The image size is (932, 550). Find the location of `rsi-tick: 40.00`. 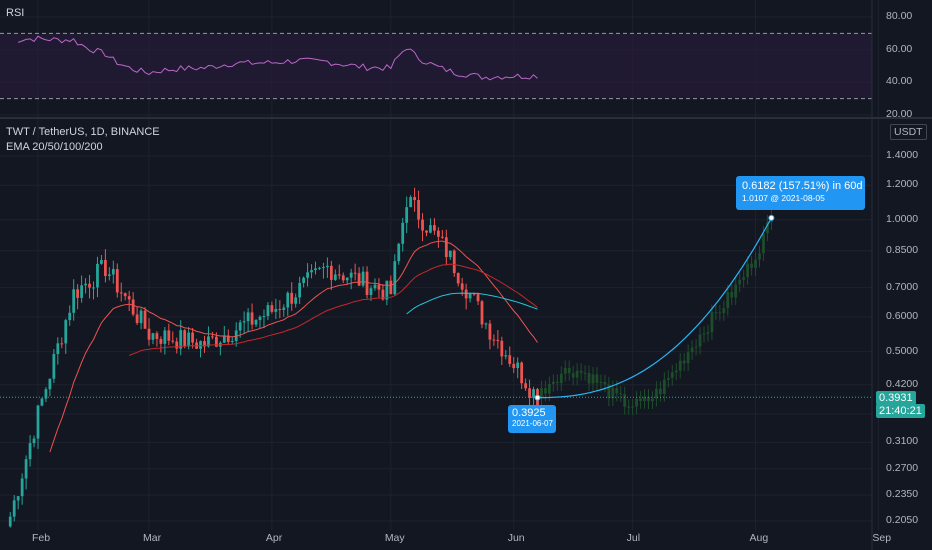

rsi-tick: 40.00 is located at coordinates (899, 81).